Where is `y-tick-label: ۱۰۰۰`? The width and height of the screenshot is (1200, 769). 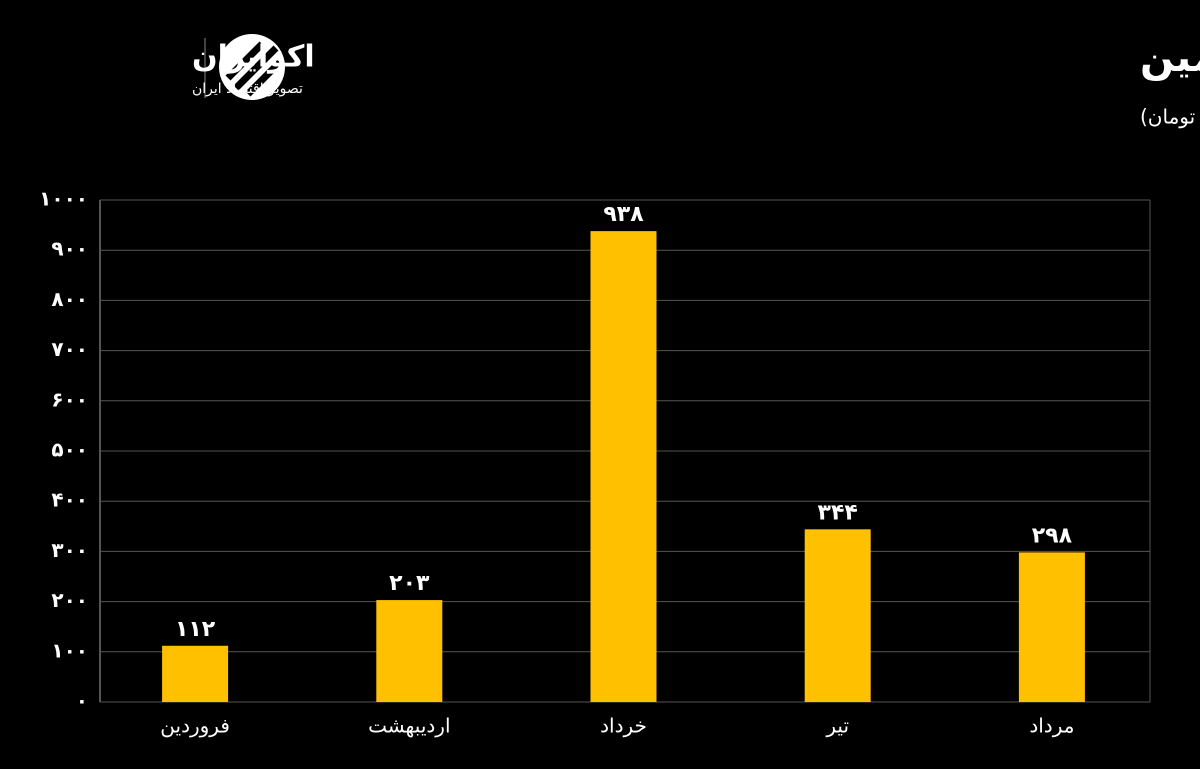
y-tick-label: ۱۰۰۰ is located at coordinates (63, 199).